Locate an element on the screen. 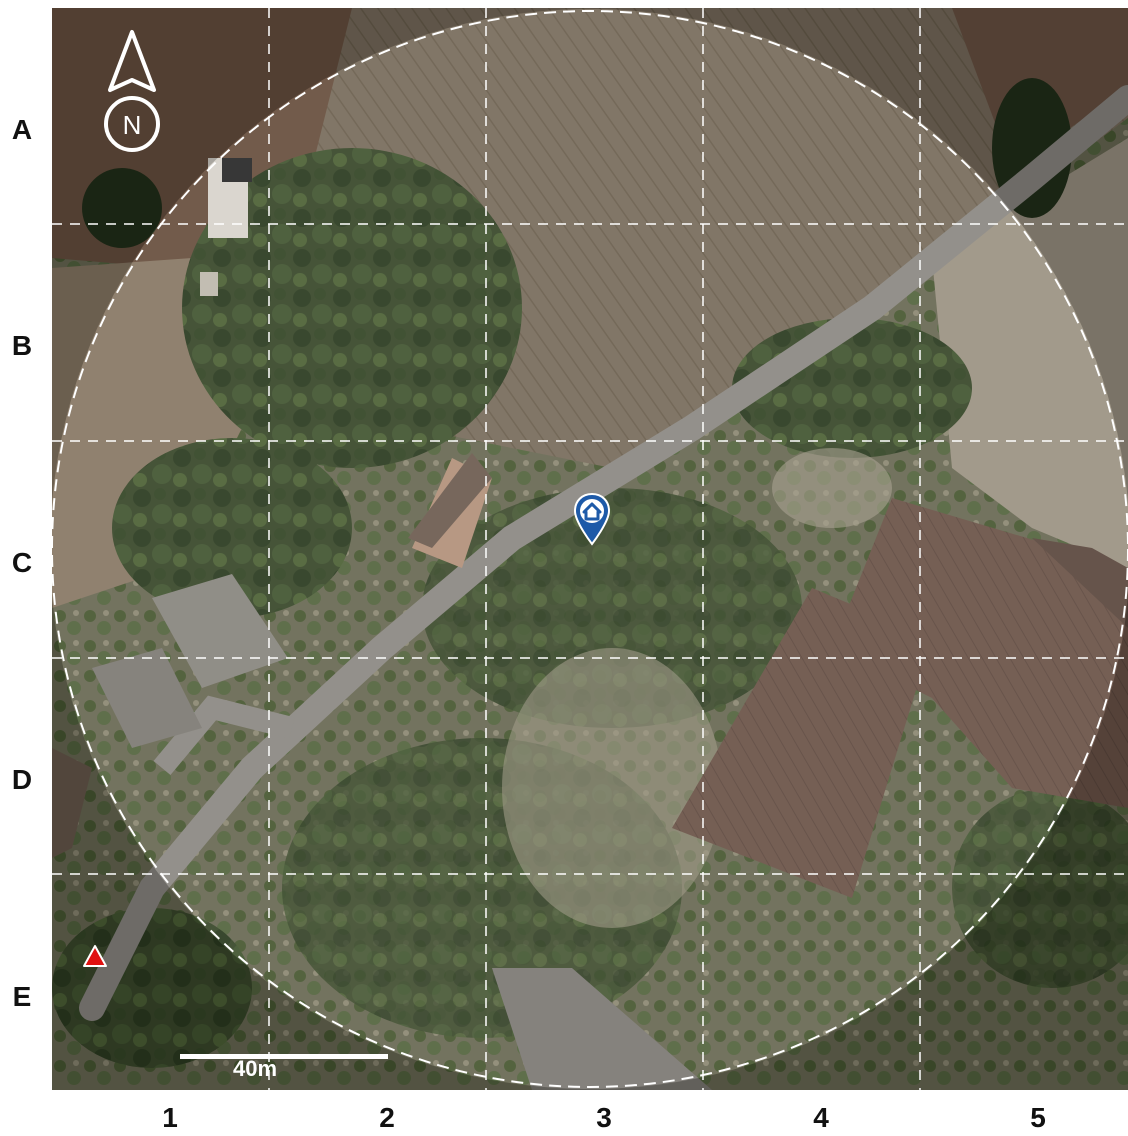  col-label-4: 4 is located at coordinates (821, 1117).